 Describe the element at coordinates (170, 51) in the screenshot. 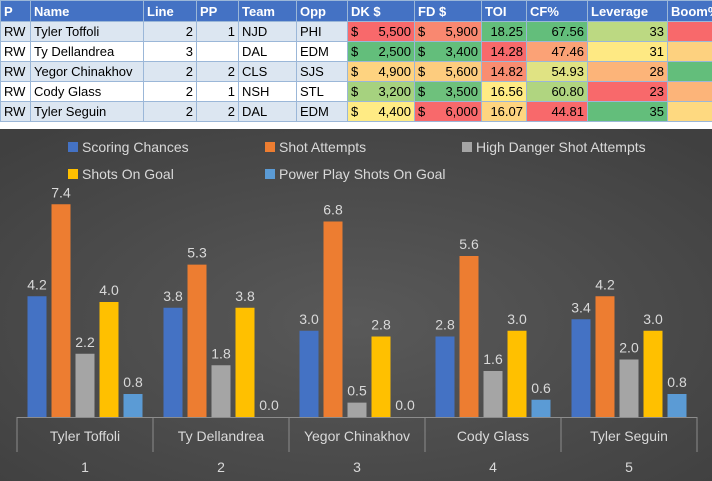

I see `cell-line: 3` at that location.